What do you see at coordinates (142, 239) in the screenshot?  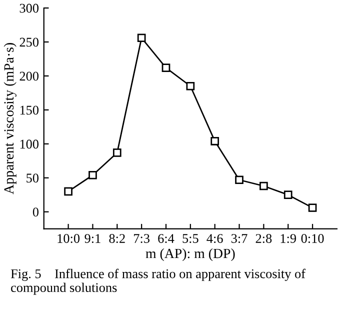 I see `x-tick-label: 7:3` at bounding box center [142, 239].